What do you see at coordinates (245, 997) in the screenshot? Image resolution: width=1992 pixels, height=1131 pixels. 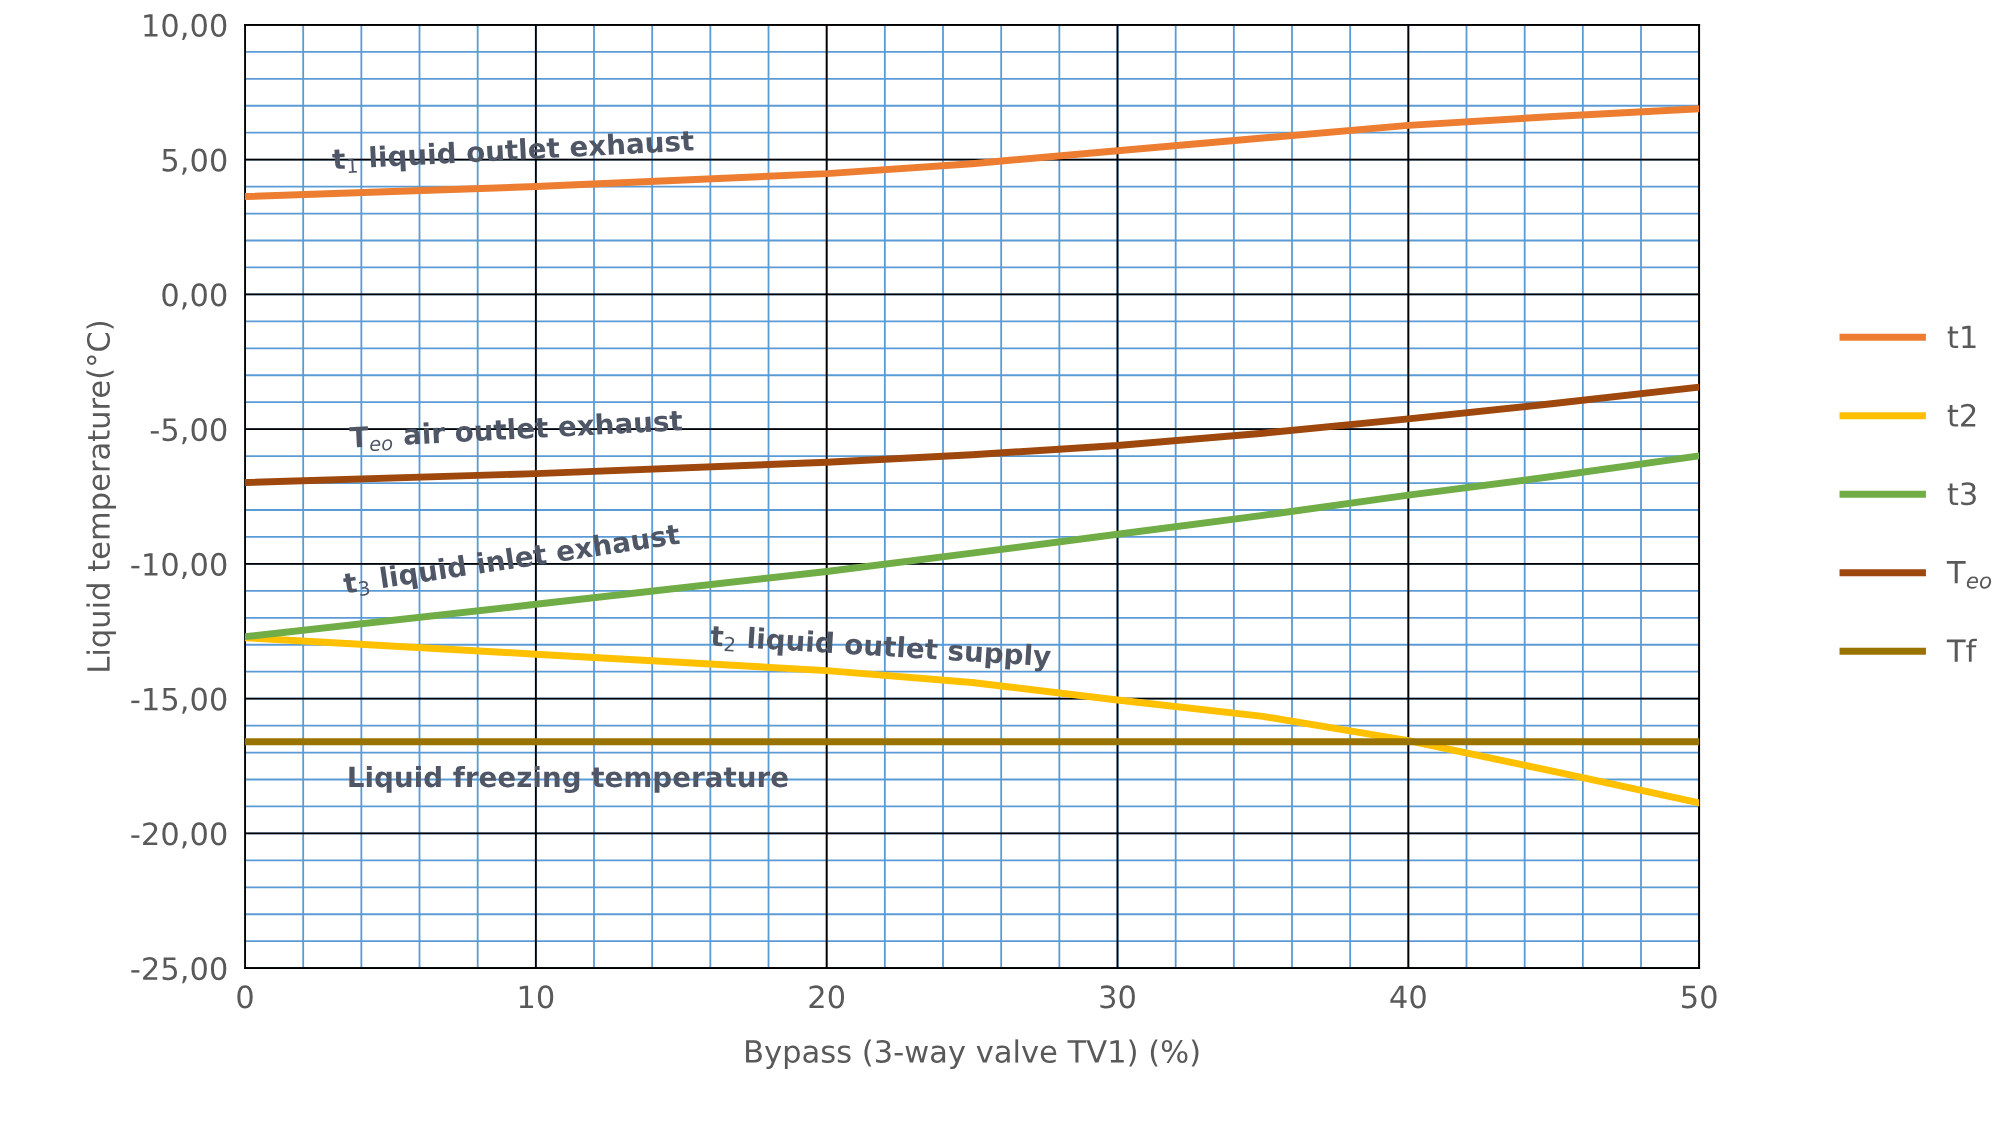 I see `x-tick-label: 0` at bounding box center [245, 997].